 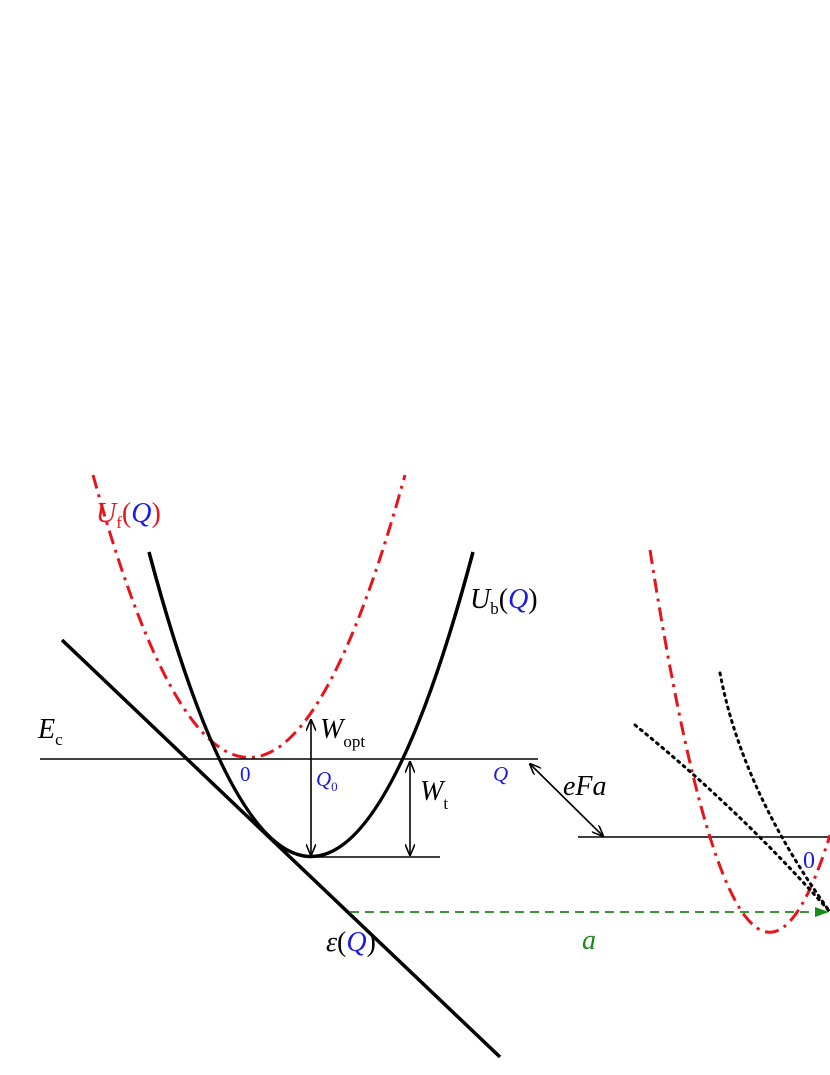 I want to click on q-axis-label: Q, so click(x=500, y=774).